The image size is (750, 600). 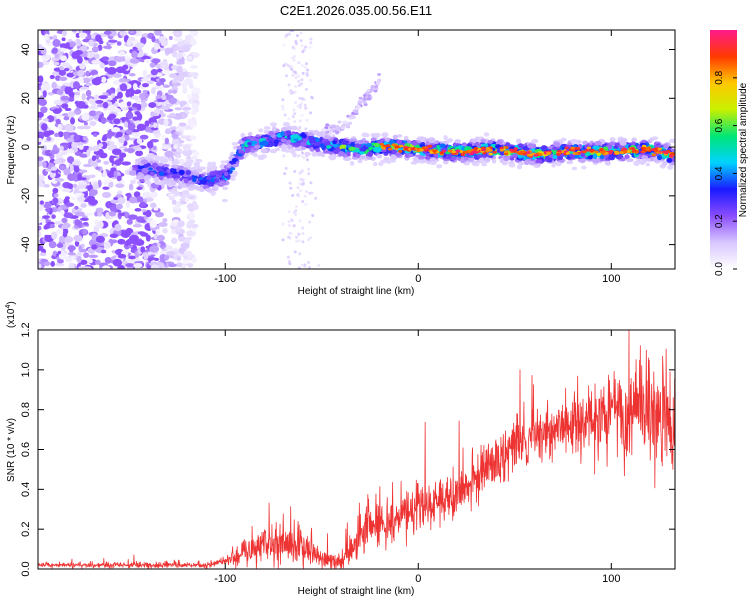 I want to click on spectrogram-x-label: Height of straight line (km), so click(x=356, y=291).